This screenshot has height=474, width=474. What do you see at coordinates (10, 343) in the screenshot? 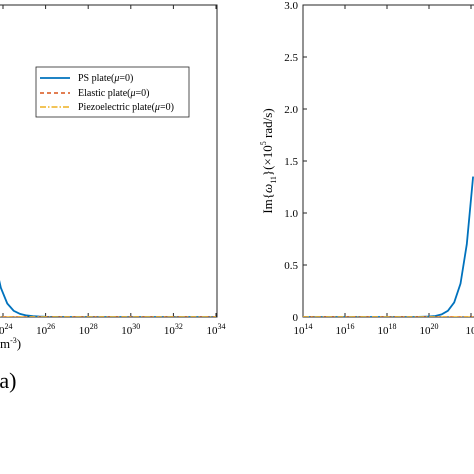
I see `left-x-axis-label-fragment: m-3)` at bounding box center [10, 343].